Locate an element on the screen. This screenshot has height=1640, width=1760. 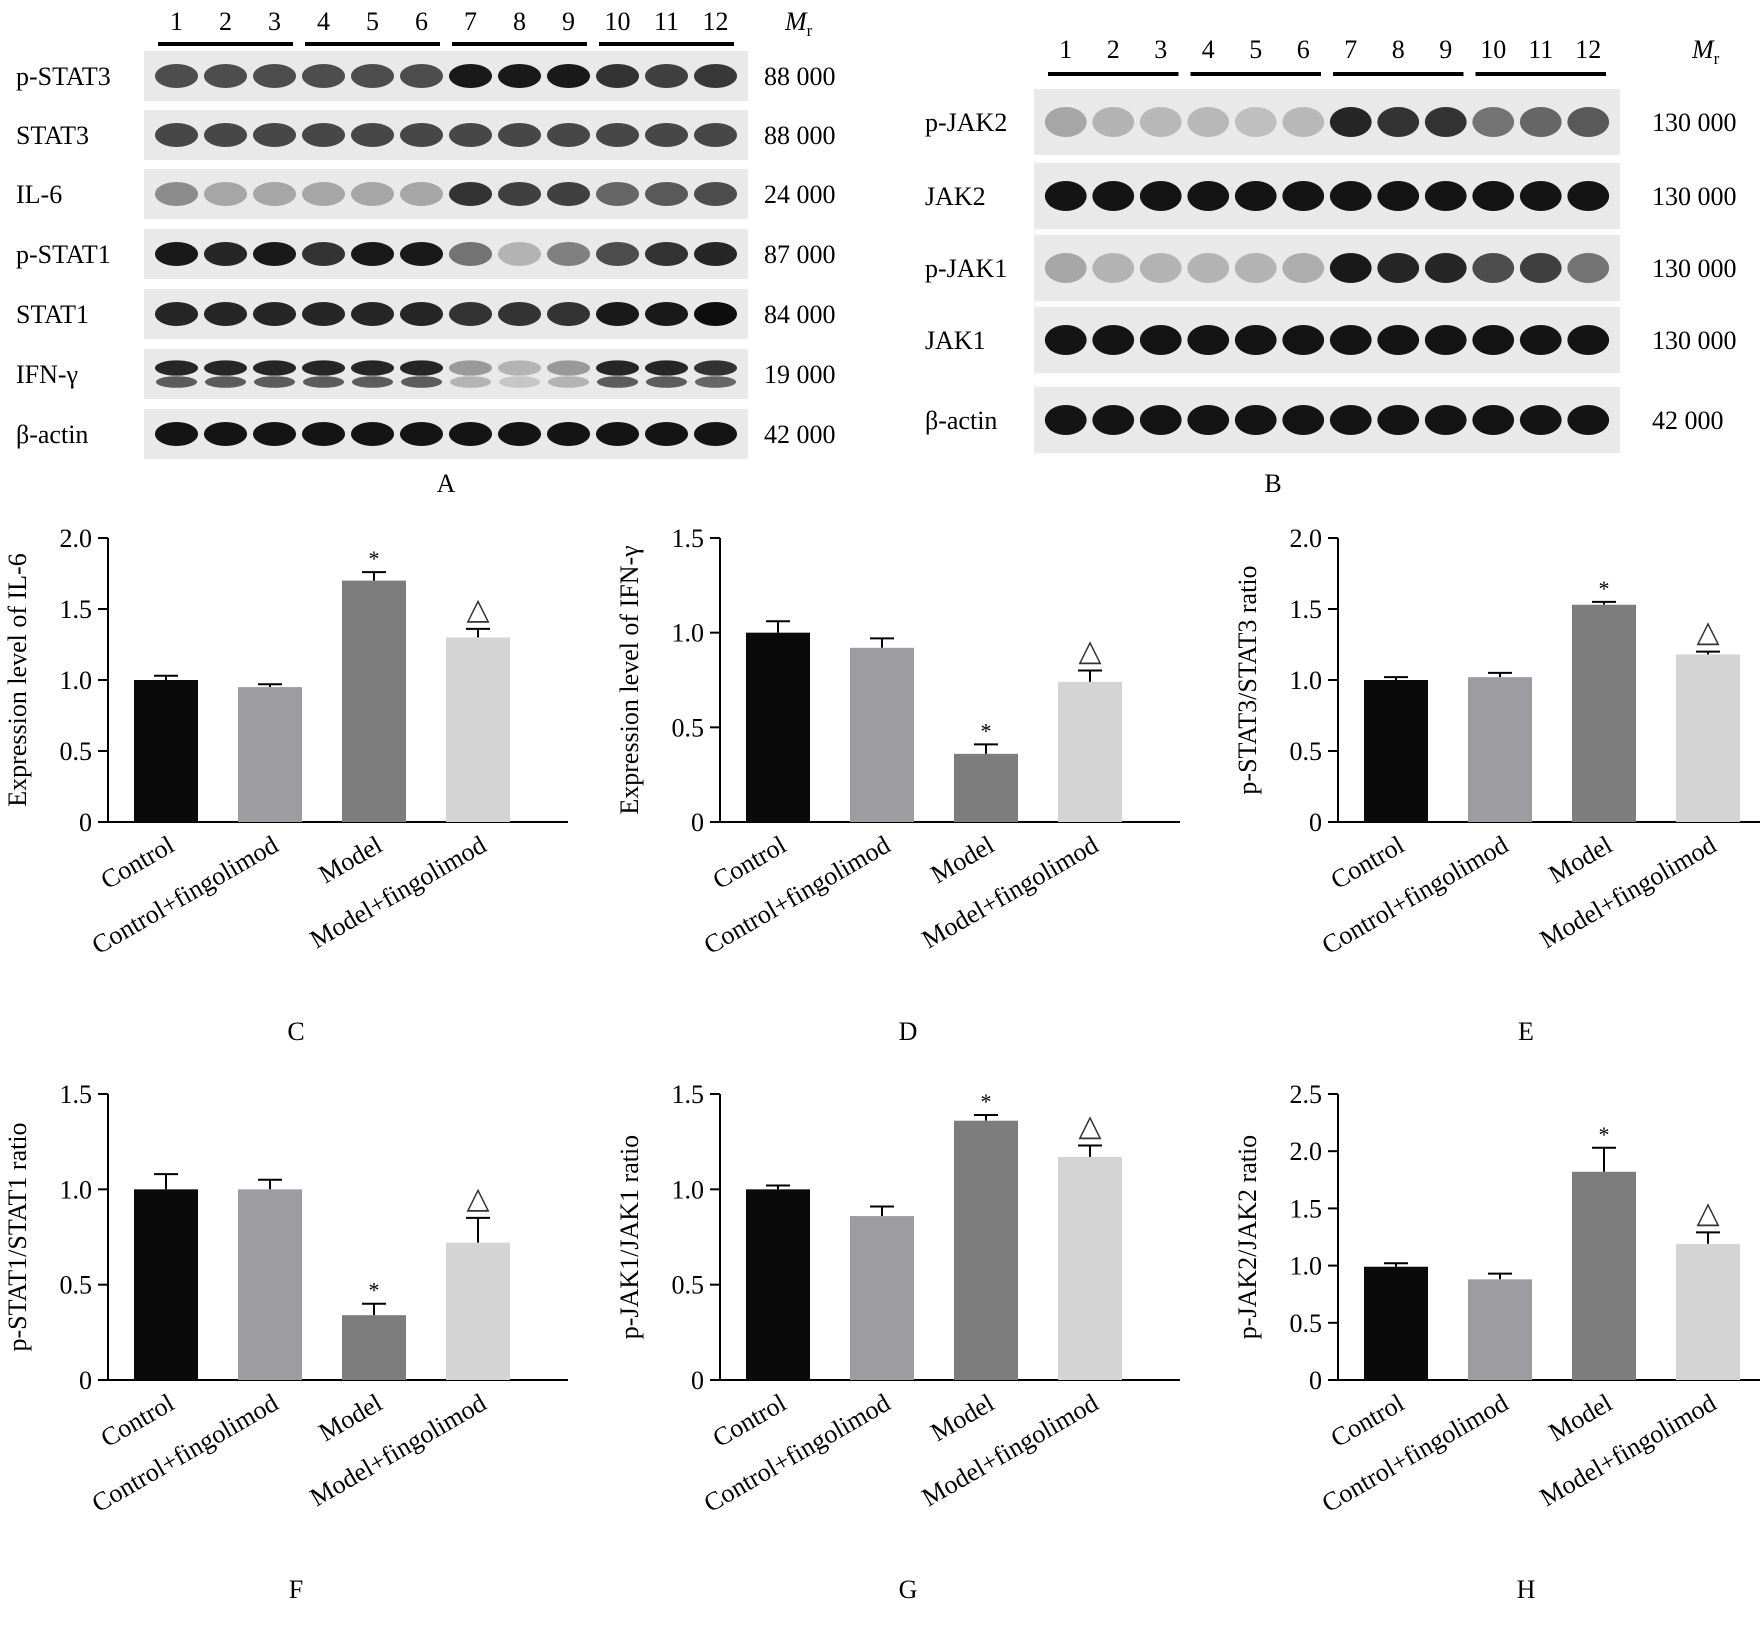
lane-number: 6 is located at coordinates (1303, 49).